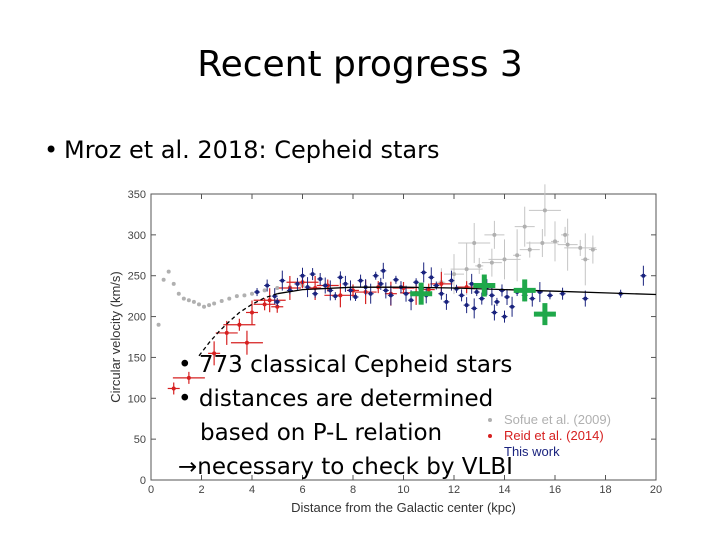 The image size is (720, 540). I want to click on y-tick-label: 200, so click(137, 318).